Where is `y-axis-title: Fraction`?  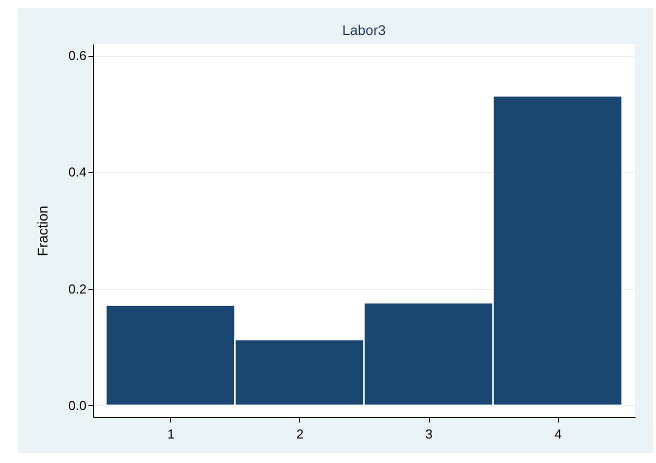 y-axis-title: Fraction is located at coordinates (42, 231).